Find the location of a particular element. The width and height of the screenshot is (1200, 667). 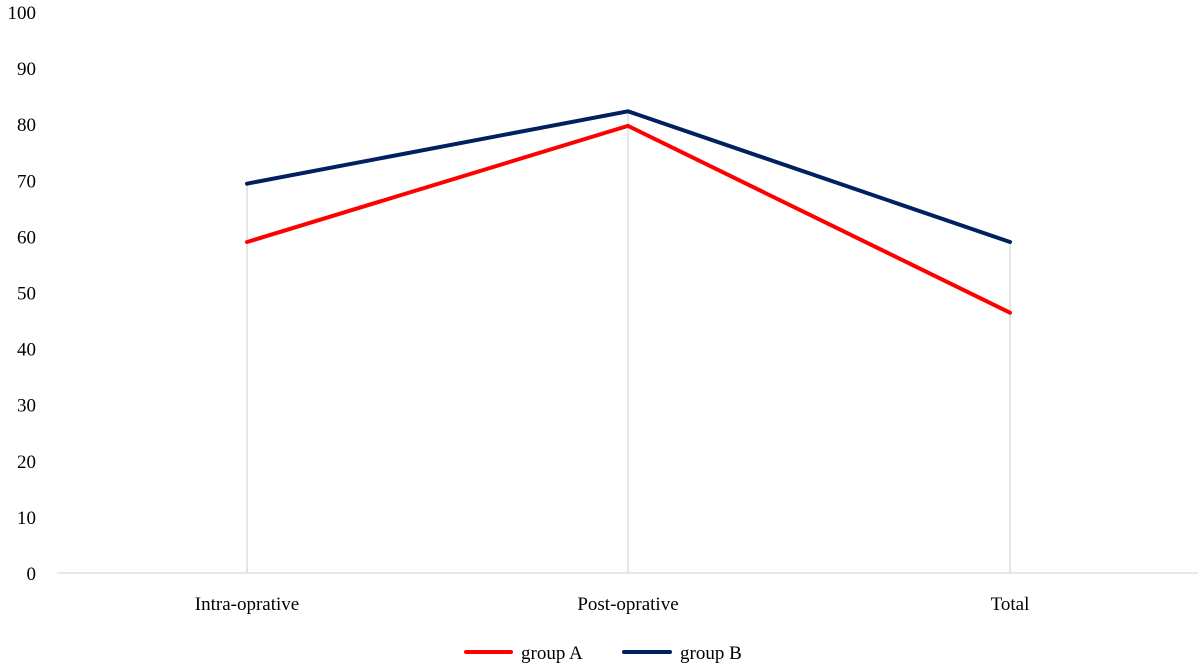

y-tick-label: 100 is located at coordinates (22, 13).